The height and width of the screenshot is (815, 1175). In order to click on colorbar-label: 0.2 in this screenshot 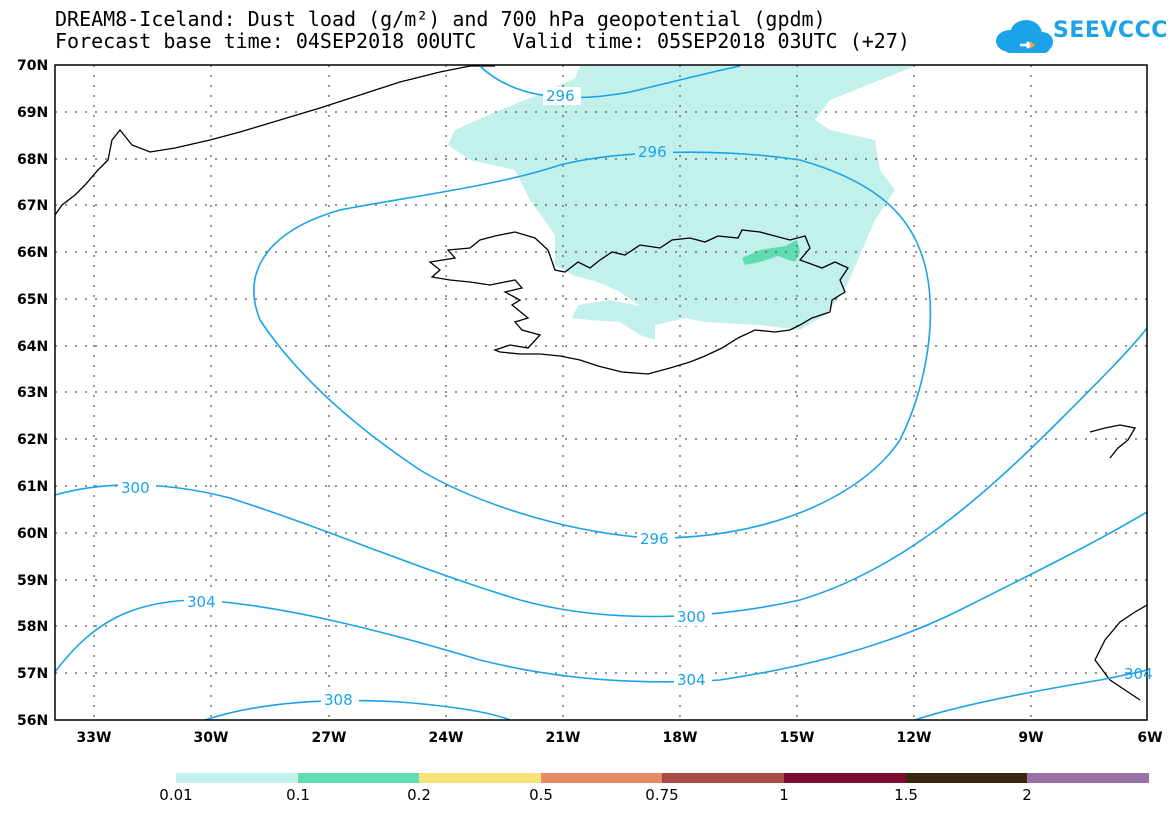, I will do `click(419, 795)`.